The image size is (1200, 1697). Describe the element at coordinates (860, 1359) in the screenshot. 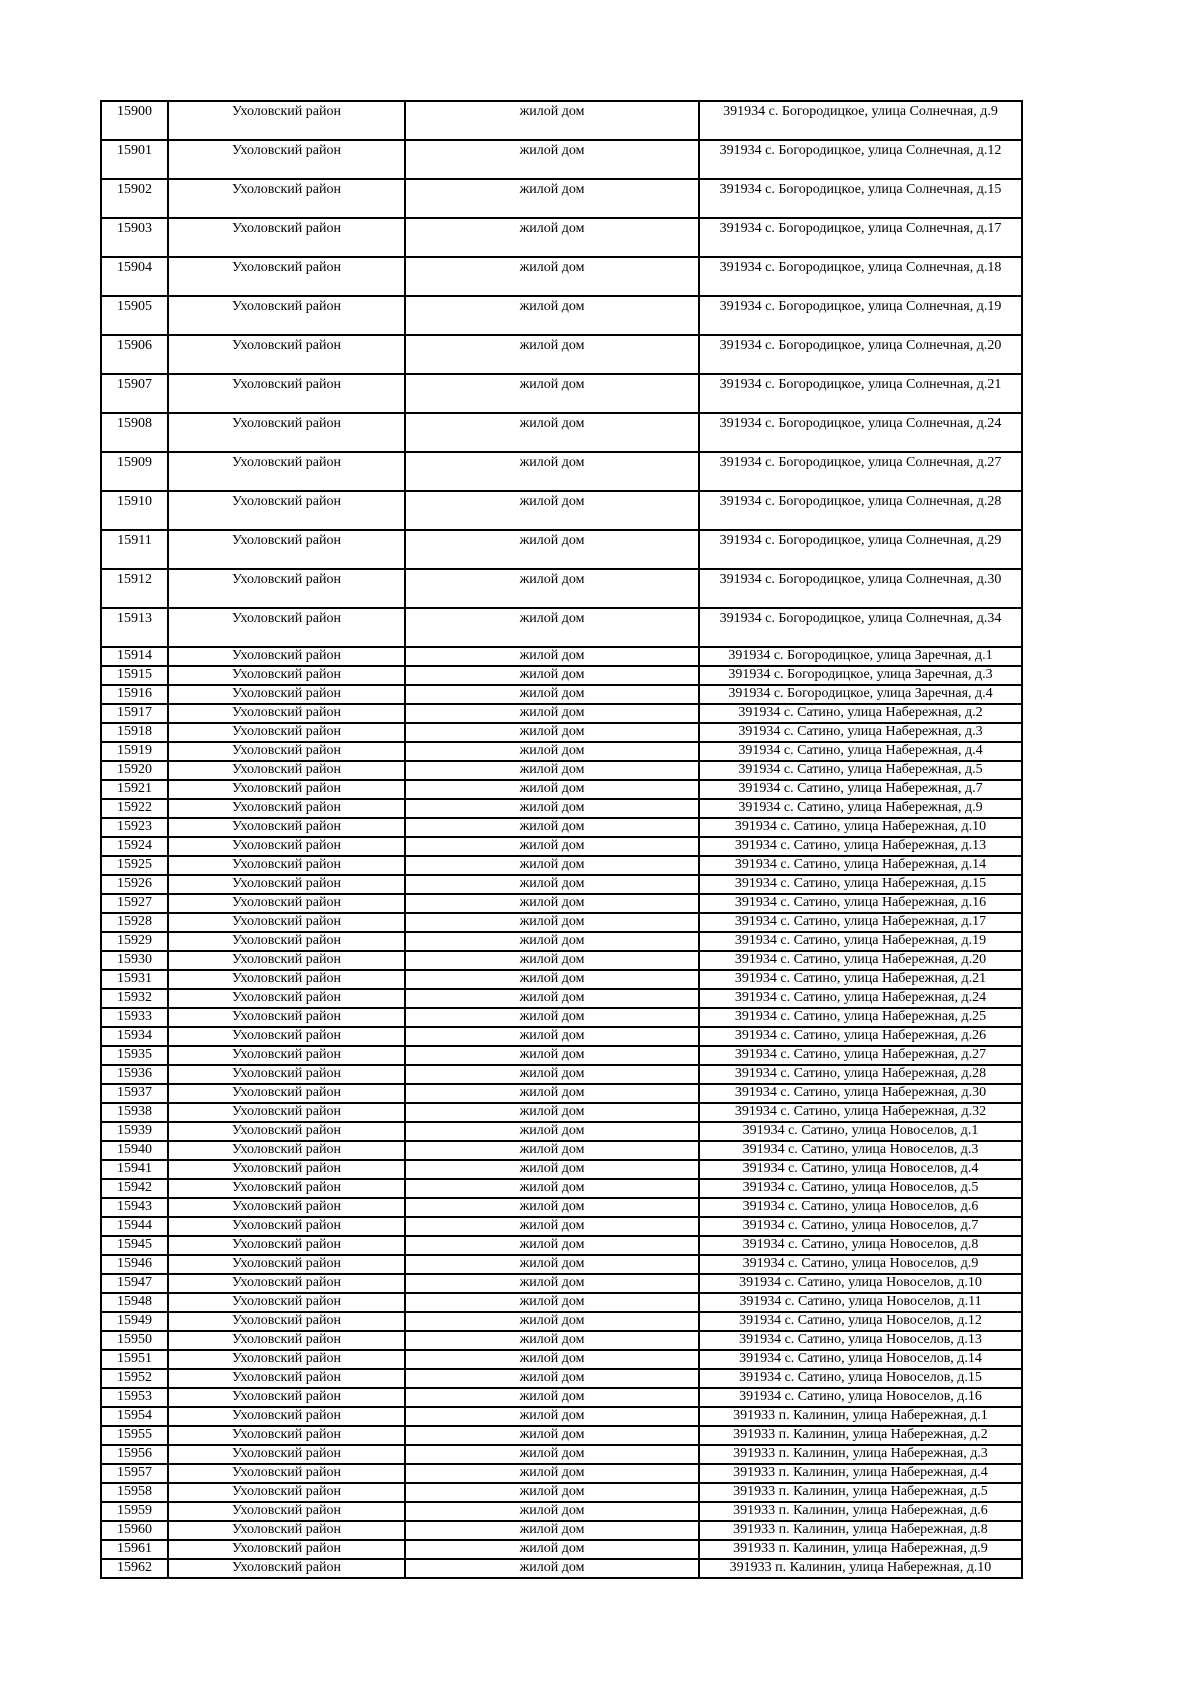

I see `row-address: 391934 с. Сатино, улица Новоселов, д.14` at that location.